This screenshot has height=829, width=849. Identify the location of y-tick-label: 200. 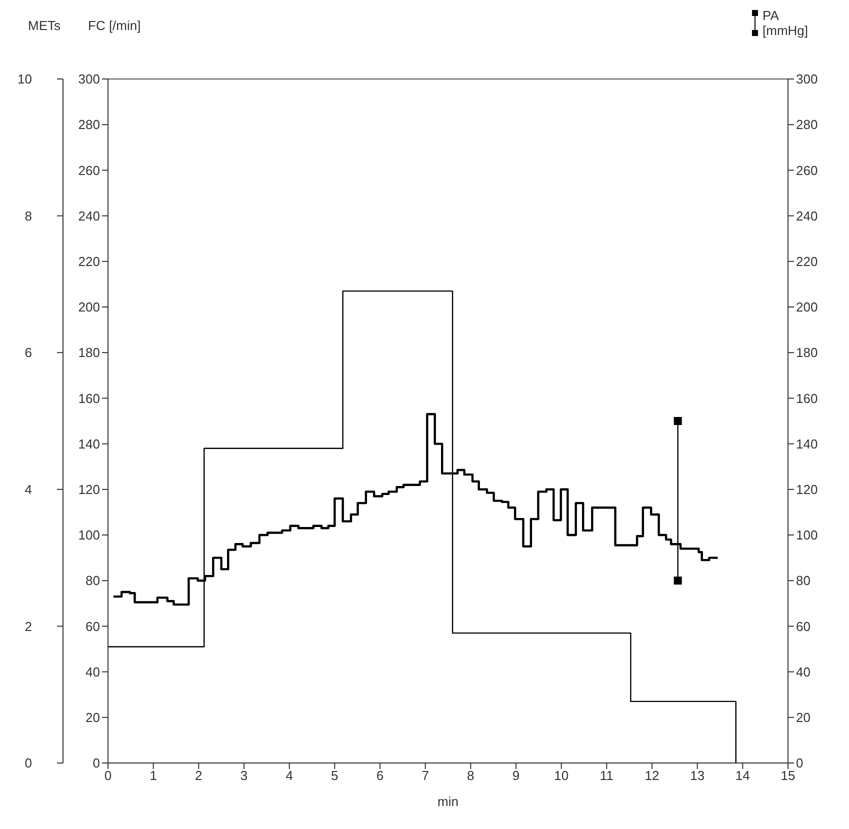
(89, 307).